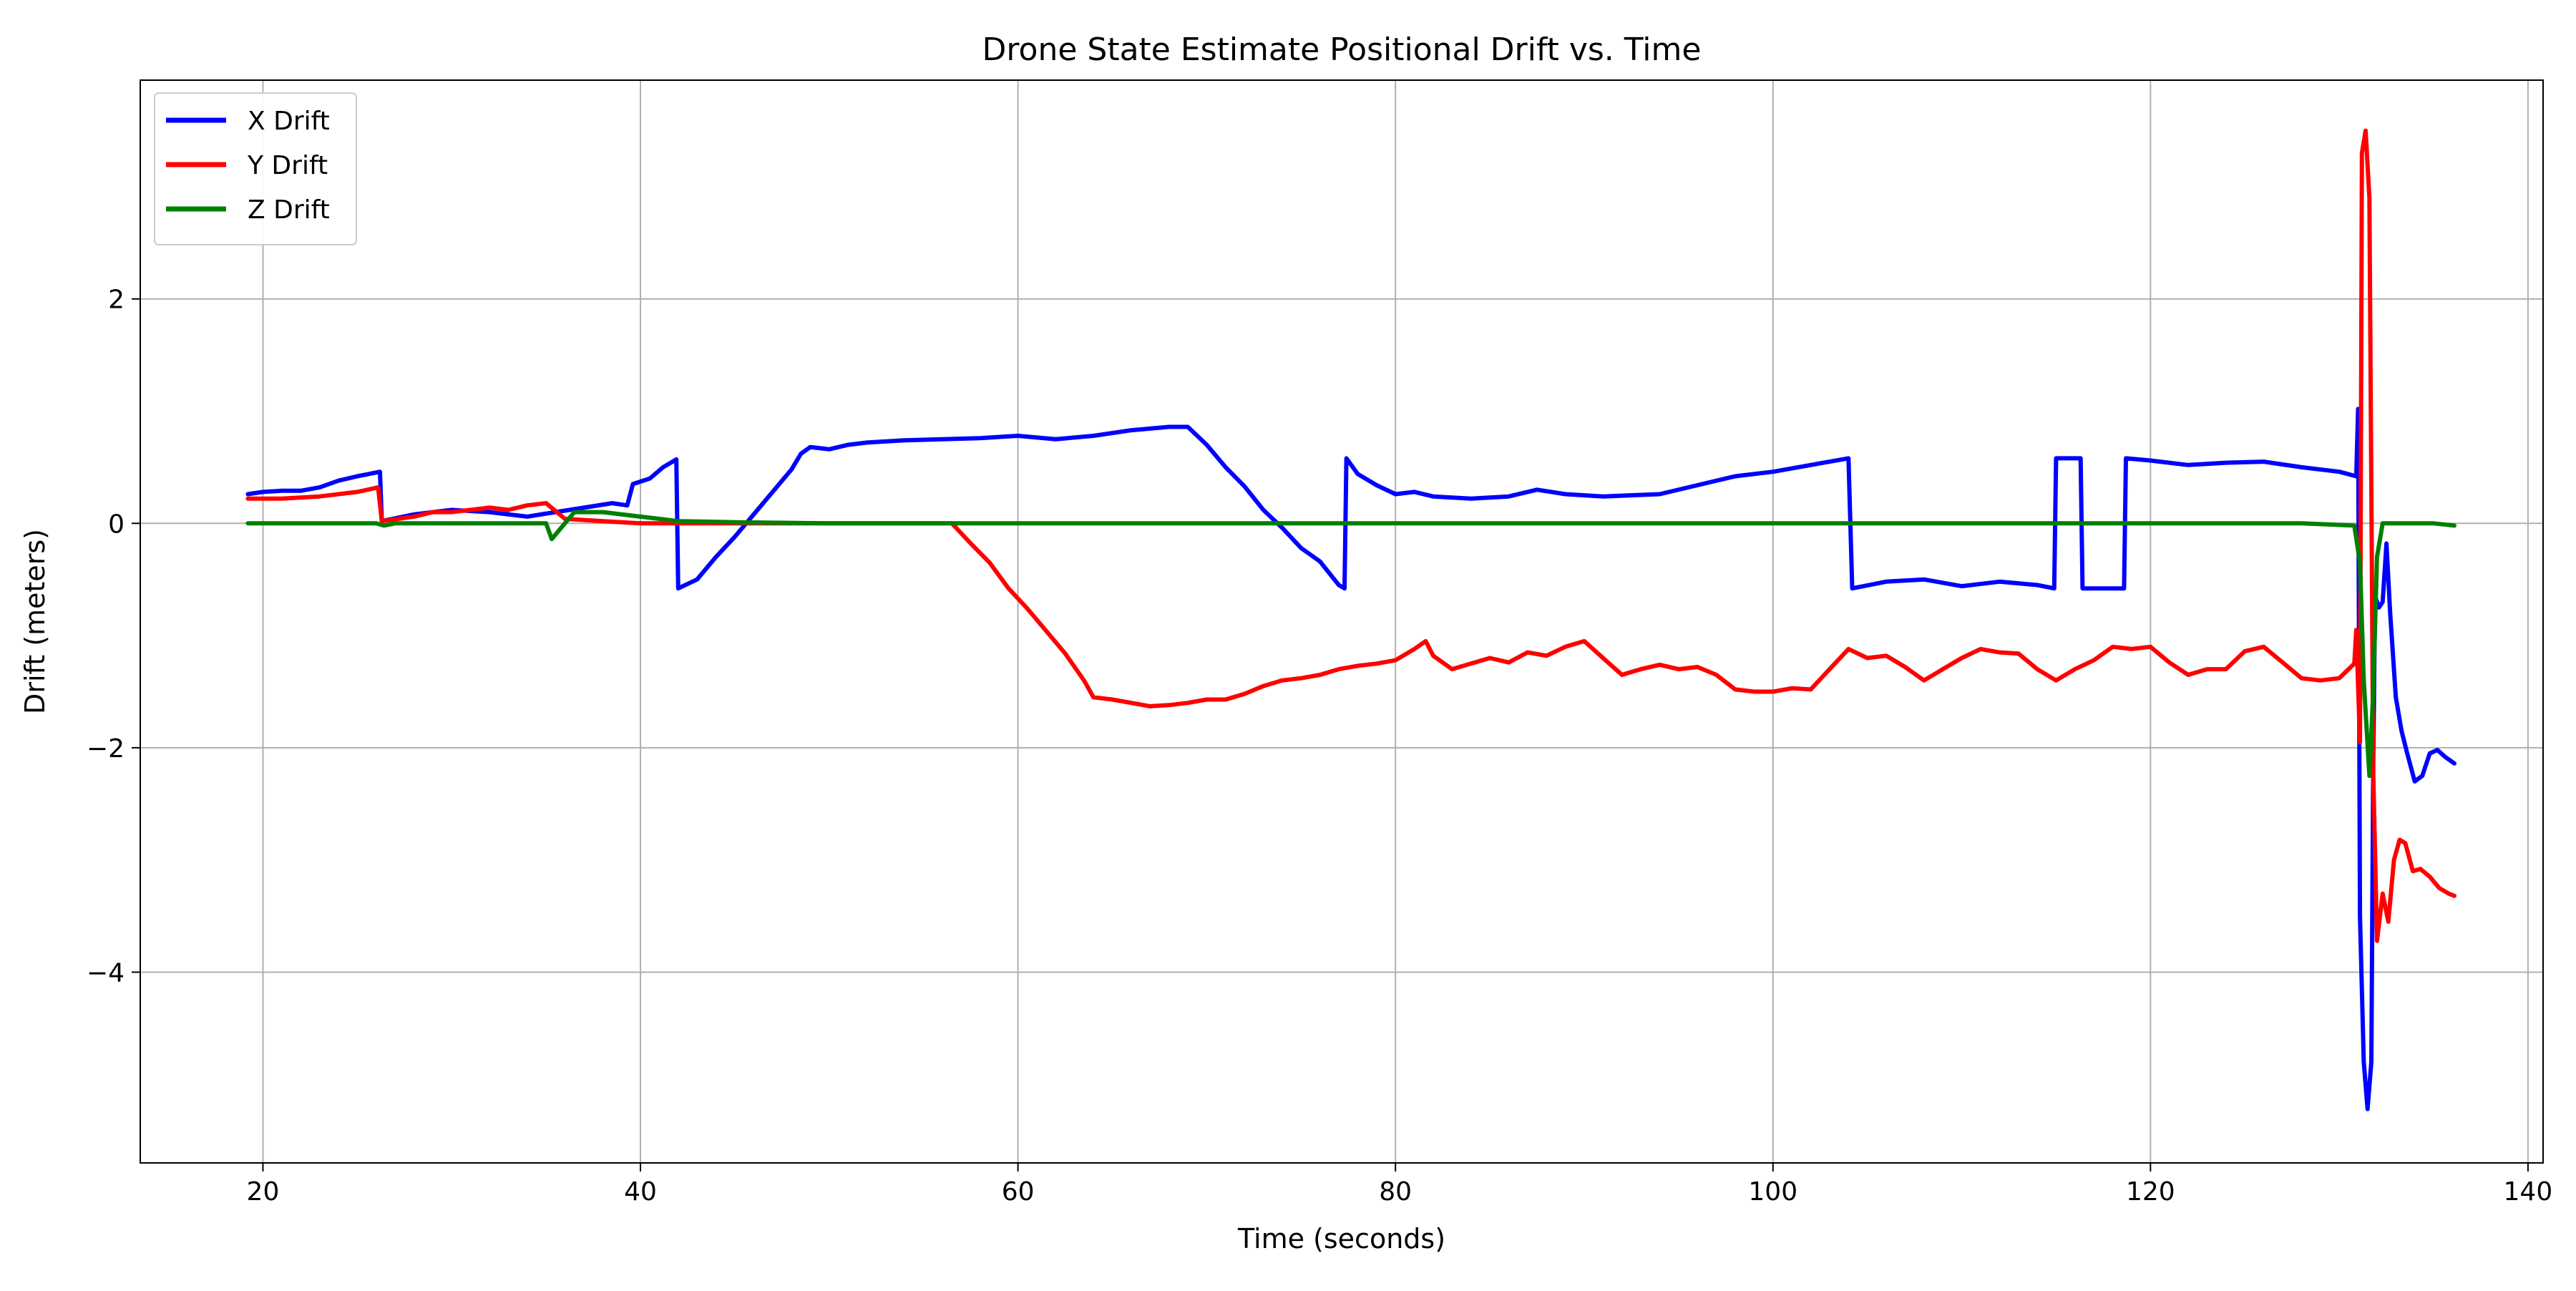 The height and width of the screenshot is (1291, 2576). I want to click on legend-label-x-drift: X Drift, so click(289, 121).